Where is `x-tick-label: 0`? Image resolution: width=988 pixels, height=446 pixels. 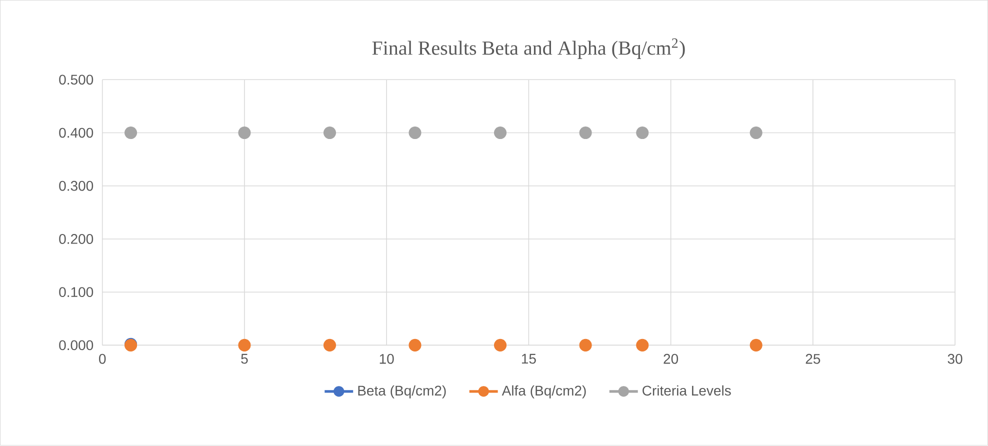
x-tick-label: 0 is located at coordinates (102, 359).